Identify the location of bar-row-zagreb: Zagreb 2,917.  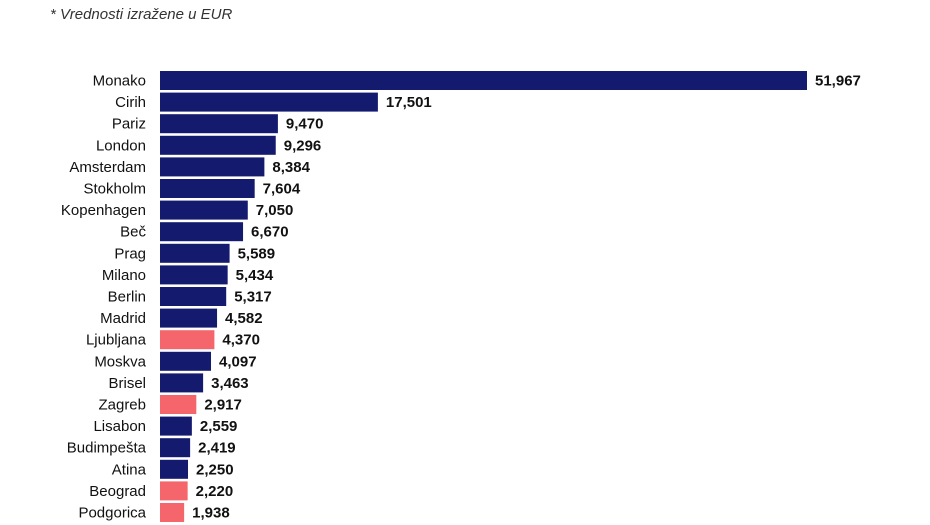
(170, 404).